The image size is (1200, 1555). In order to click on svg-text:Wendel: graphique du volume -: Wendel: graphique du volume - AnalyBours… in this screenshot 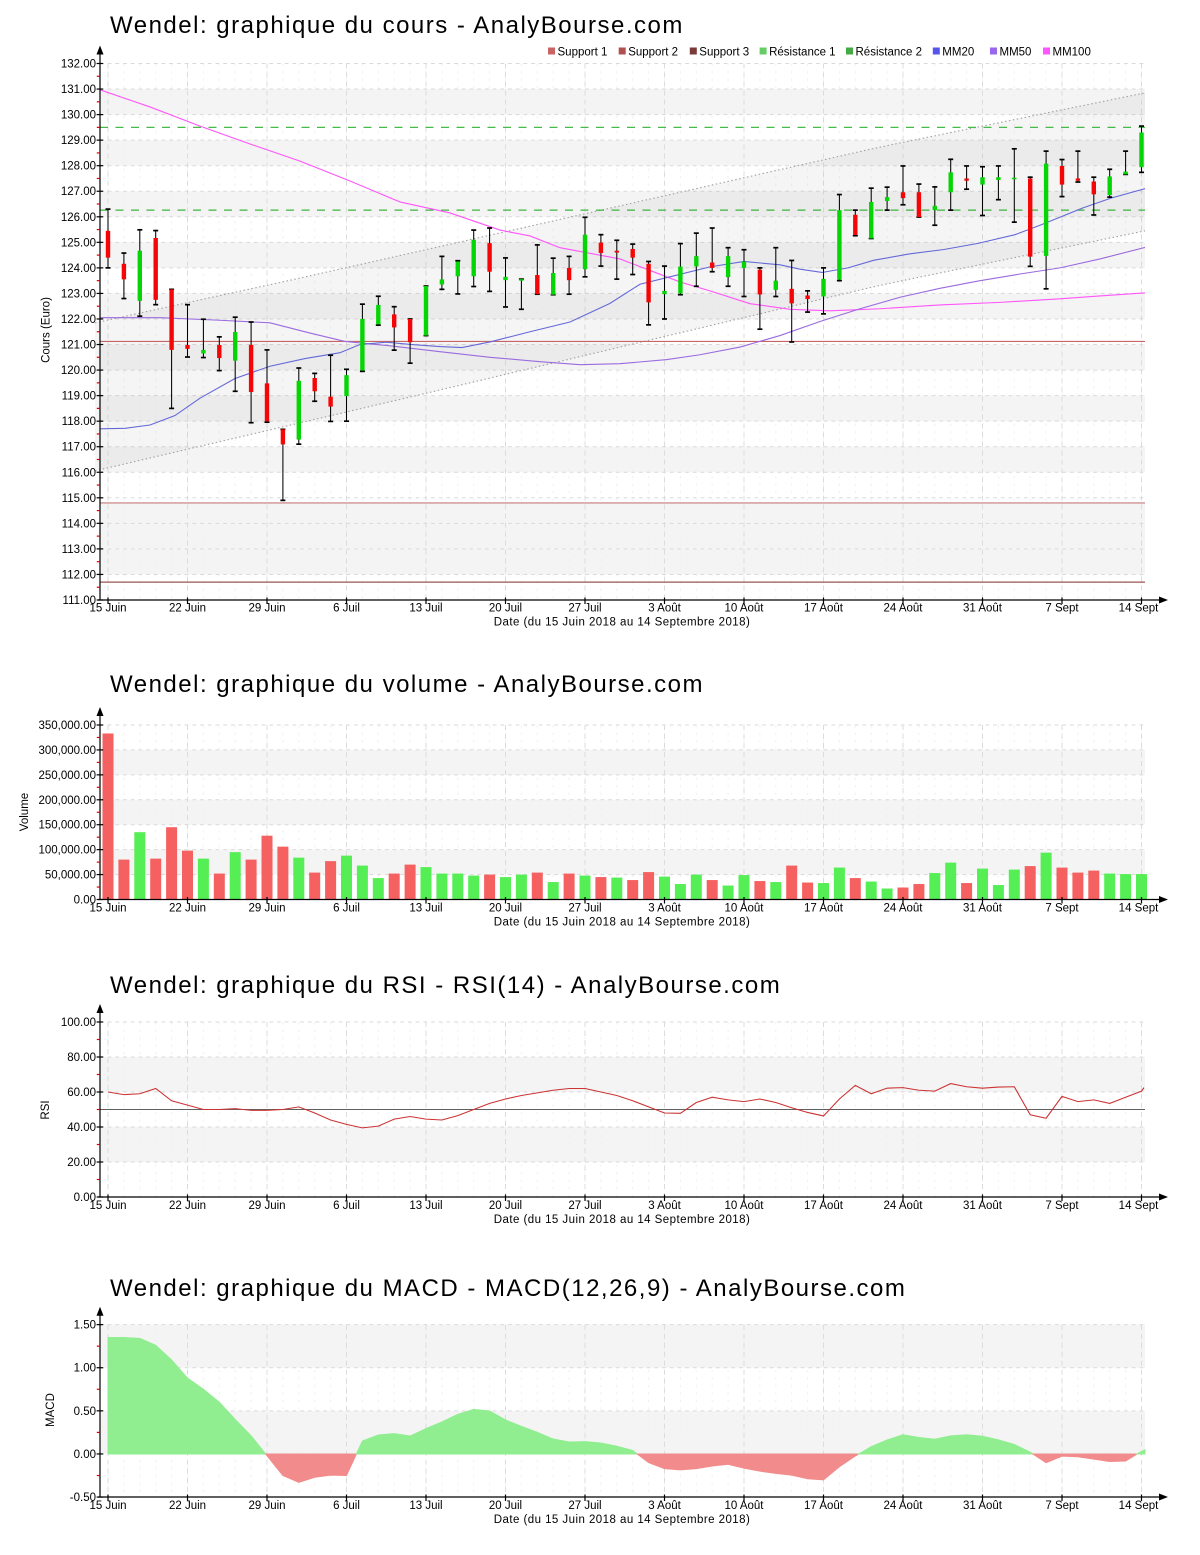, I will do `click(407, 684)`.